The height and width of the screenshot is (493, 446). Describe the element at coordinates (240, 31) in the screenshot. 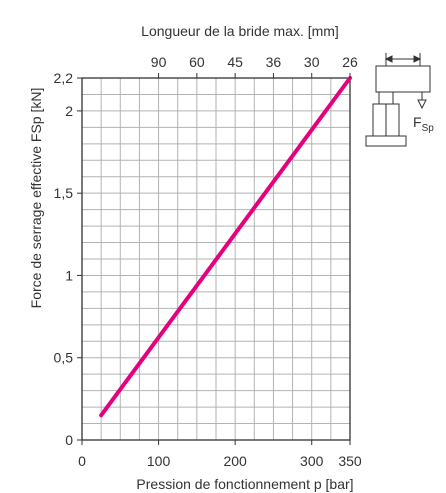

I see `x2-axis-title: Longueur de la bride max. [mm]` at that location.